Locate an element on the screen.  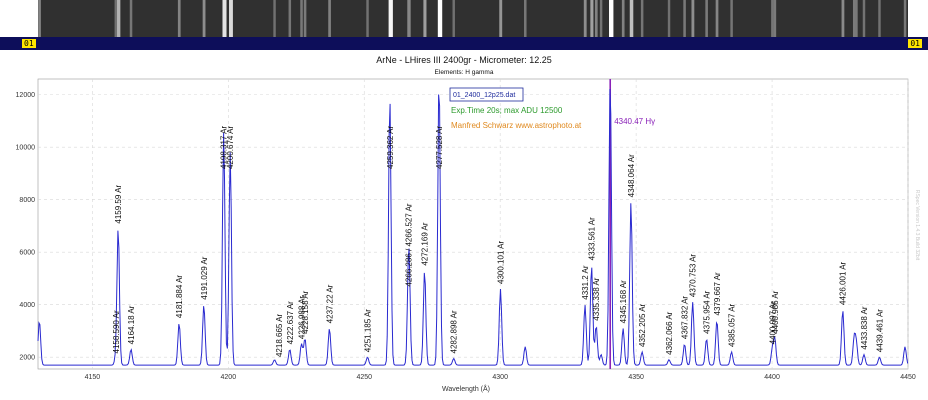
y-tick-label: 12000 is located at coordinates (26, 95).